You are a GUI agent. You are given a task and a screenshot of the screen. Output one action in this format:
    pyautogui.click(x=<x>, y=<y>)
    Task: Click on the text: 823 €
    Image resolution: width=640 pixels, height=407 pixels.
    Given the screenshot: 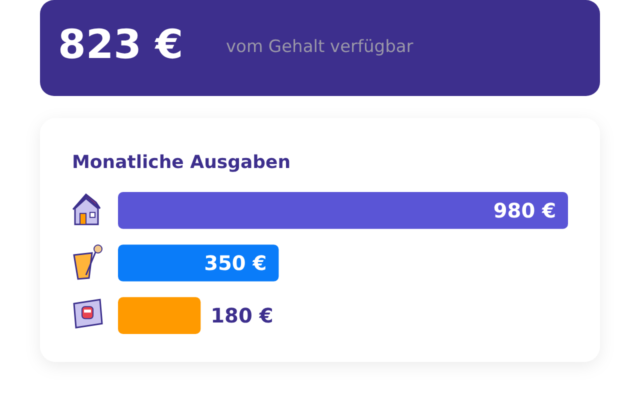 What is the action you would take?
    pyautogui.click(x=121, y=45)
    